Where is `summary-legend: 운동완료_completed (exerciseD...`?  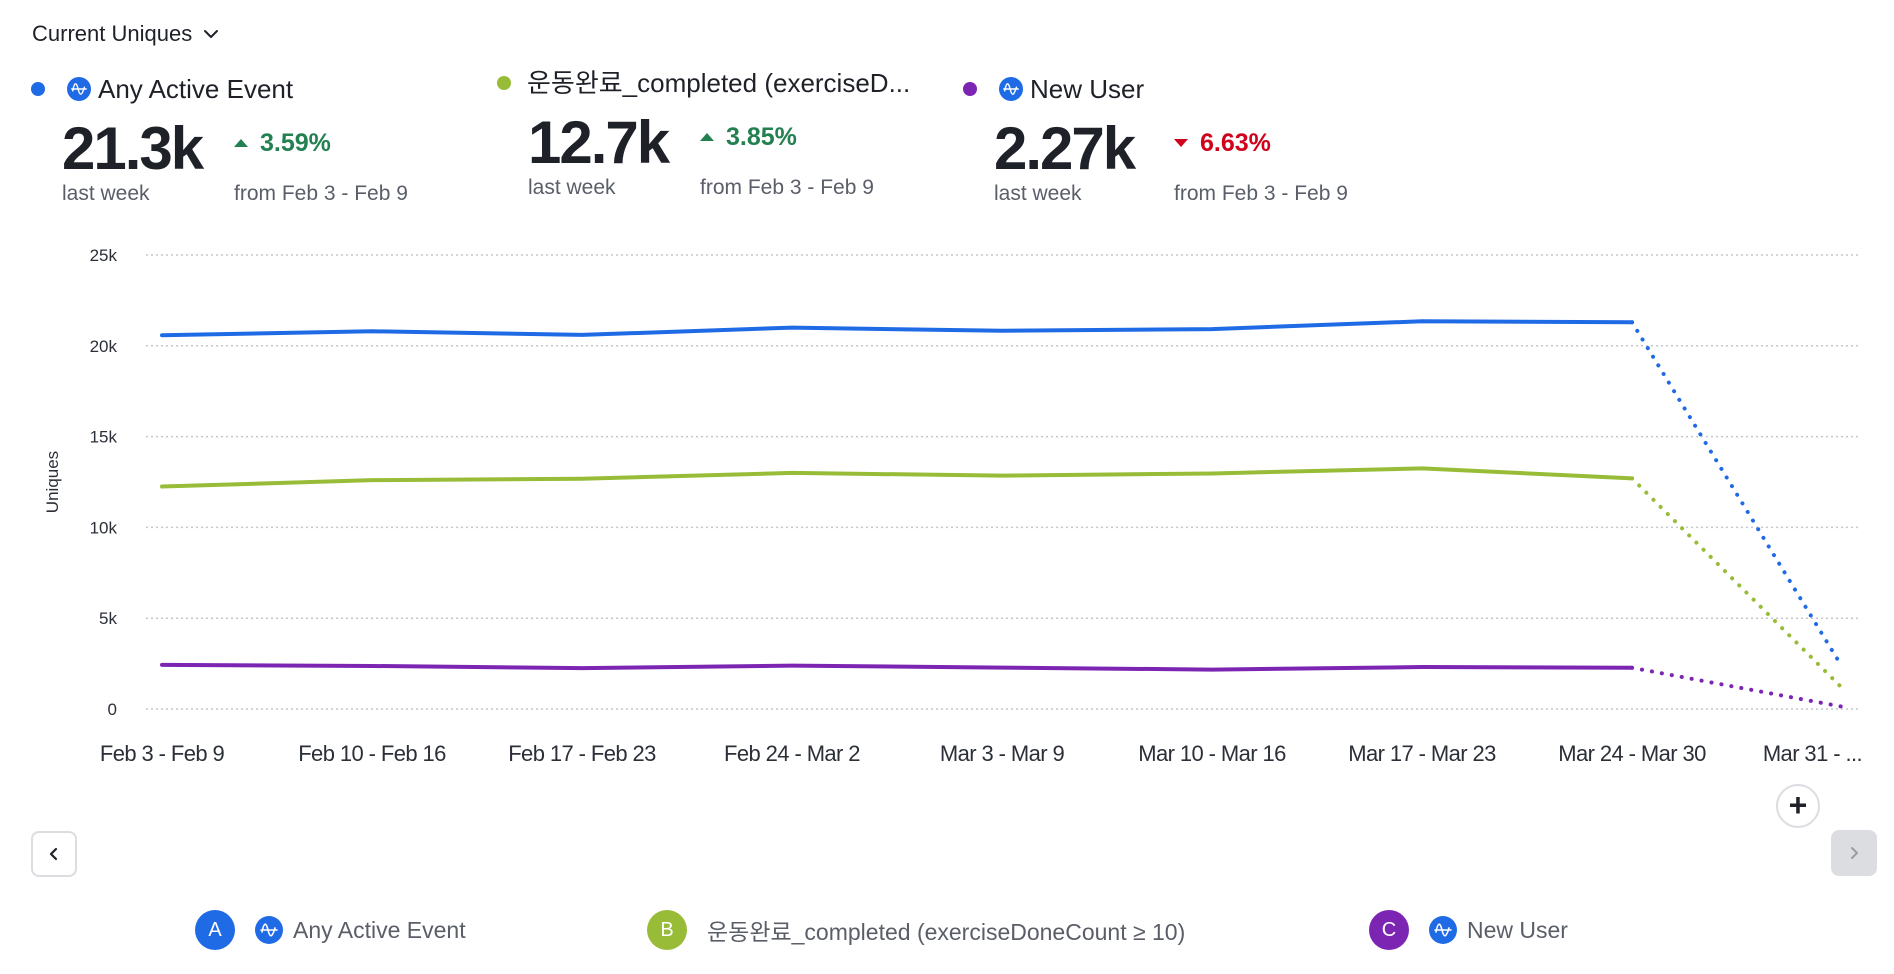
summary-legend: 운동완료_completed (exerciseD... is located at coordinates (727, 83).